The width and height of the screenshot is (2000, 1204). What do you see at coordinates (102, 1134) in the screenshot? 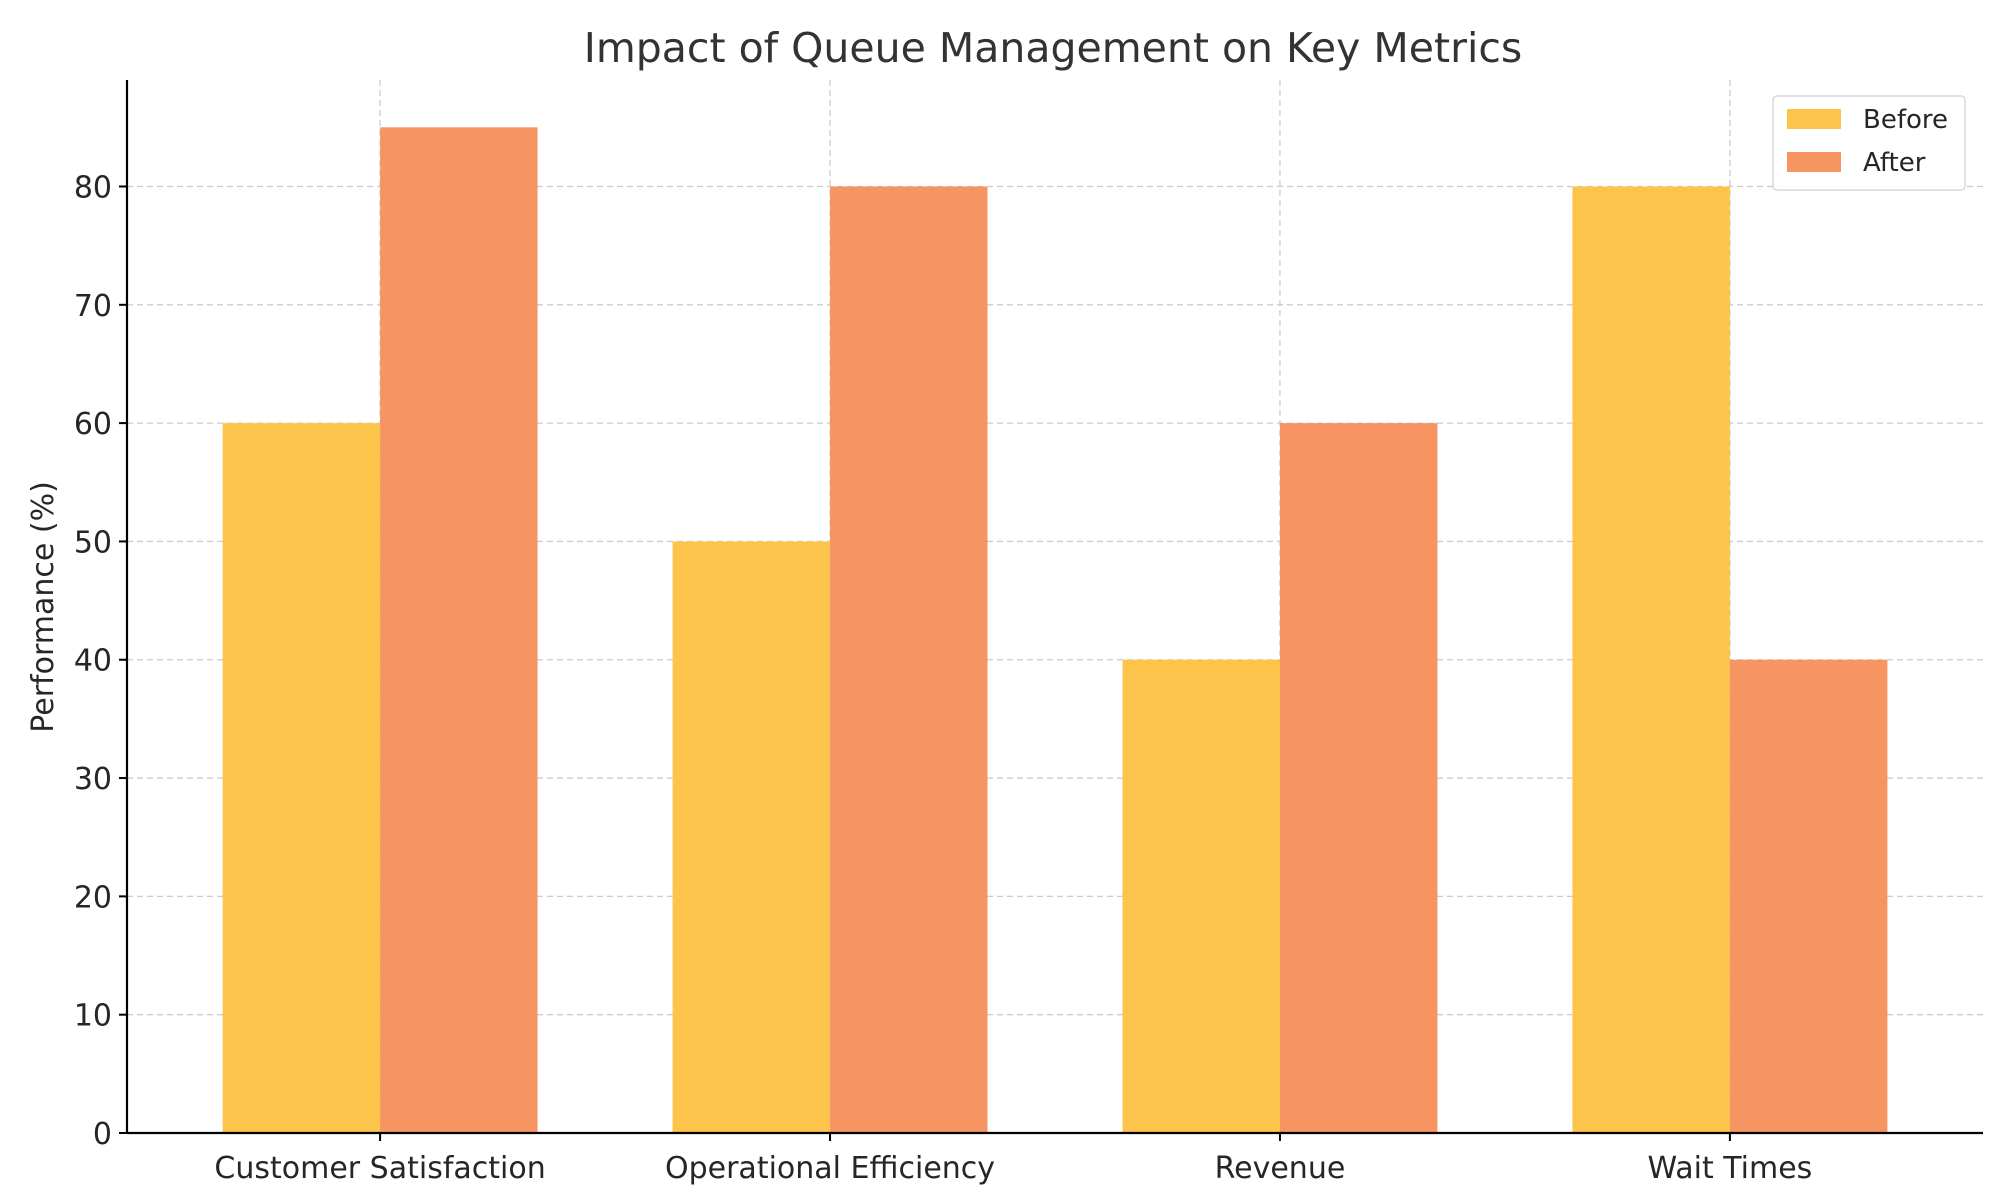
I see `y-tick-label: 0` at bounding box center [102, 1134].